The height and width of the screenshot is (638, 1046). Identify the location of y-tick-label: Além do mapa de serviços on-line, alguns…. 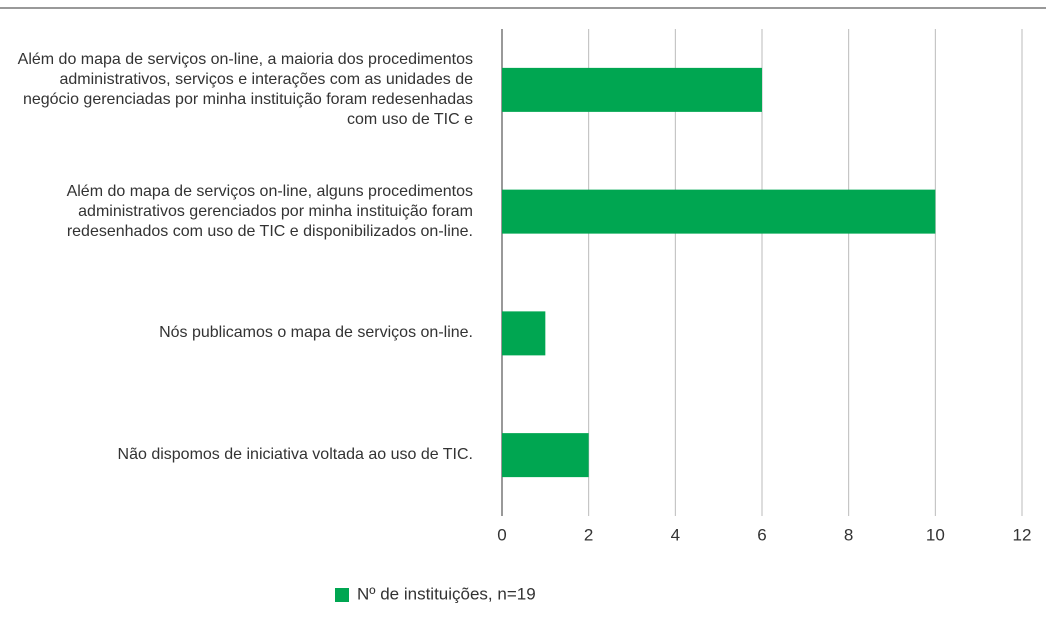
(269, 211).